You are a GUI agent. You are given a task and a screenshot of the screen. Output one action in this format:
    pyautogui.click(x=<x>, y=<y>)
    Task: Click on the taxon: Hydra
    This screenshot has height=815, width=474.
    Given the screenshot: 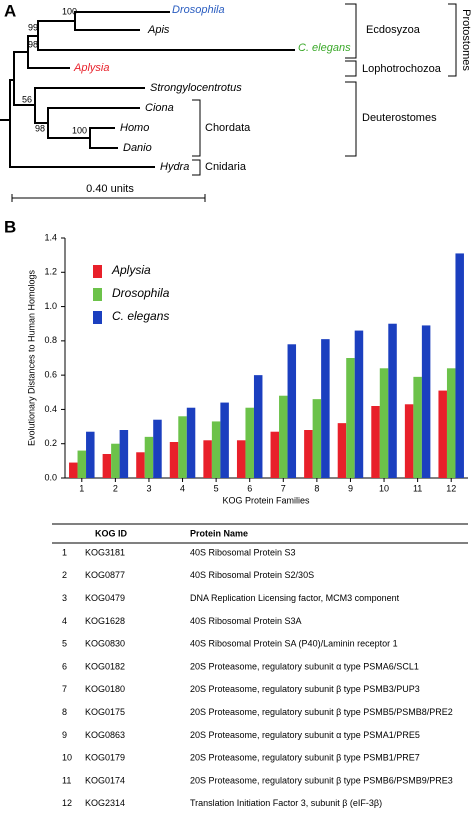 What is the action you would take?
    pyautogui.click(x=174, y=167)
    